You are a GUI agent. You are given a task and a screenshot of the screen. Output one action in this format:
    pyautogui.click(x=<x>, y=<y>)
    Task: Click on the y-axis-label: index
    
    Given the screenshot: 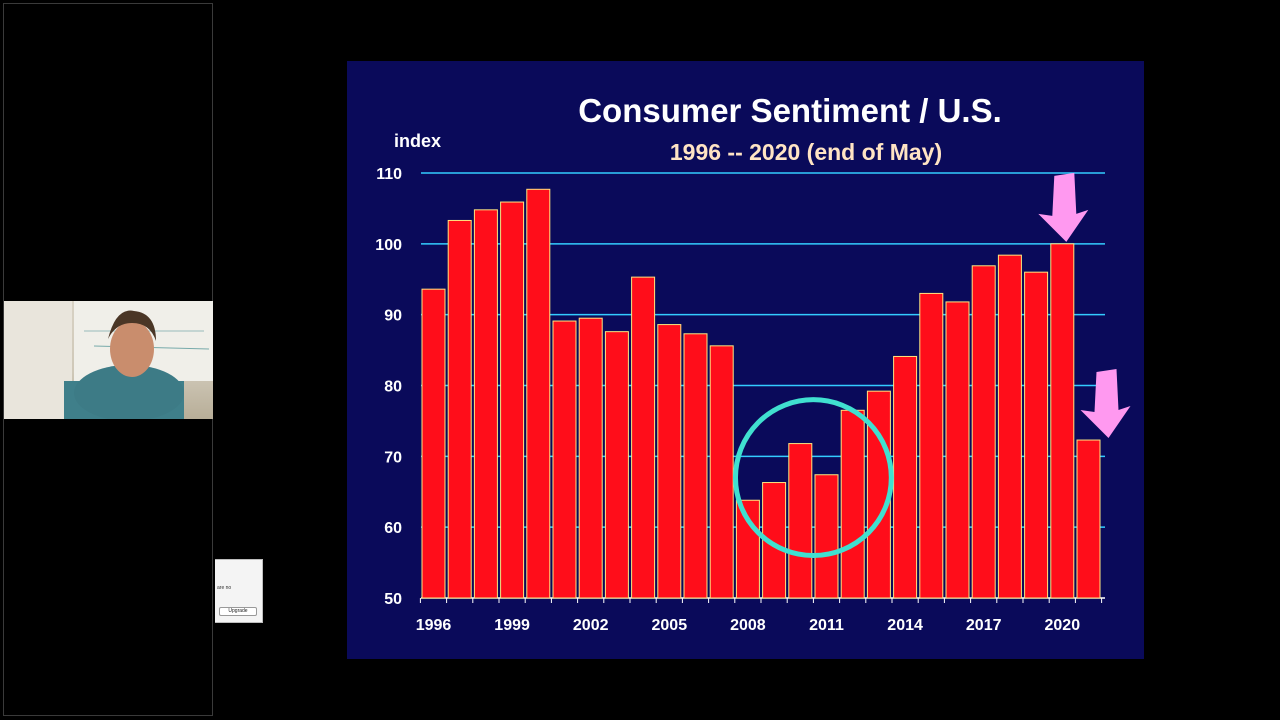 What is the action you would take?
    pyautogui.click(x=417, y=141)
    